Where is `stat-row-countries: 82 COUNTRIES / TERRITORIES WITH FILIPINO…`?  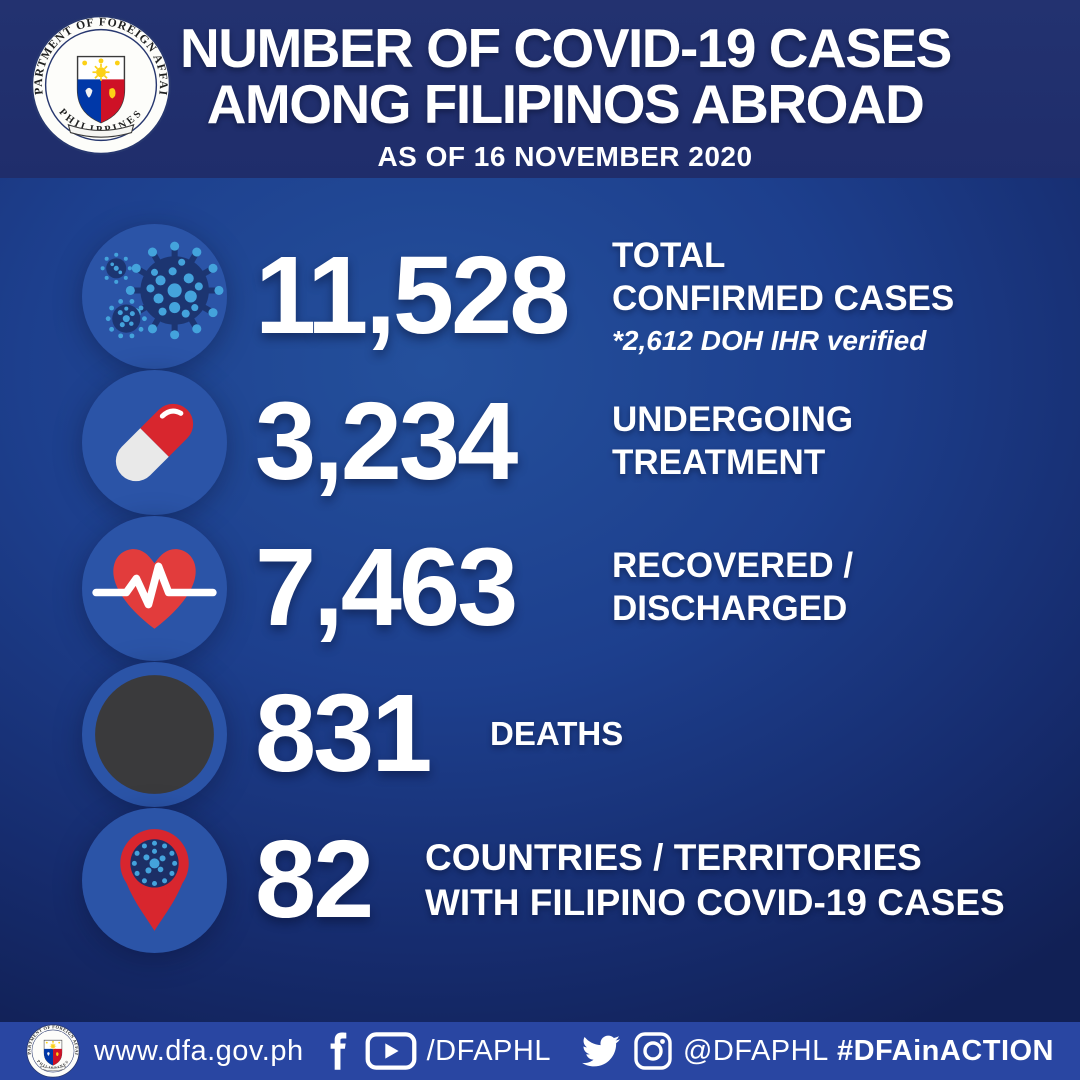
stat-row-countries: 82 COUNTRIES / TERRITORIES WITH FILIPINO… is located at coordinates (540, 880).